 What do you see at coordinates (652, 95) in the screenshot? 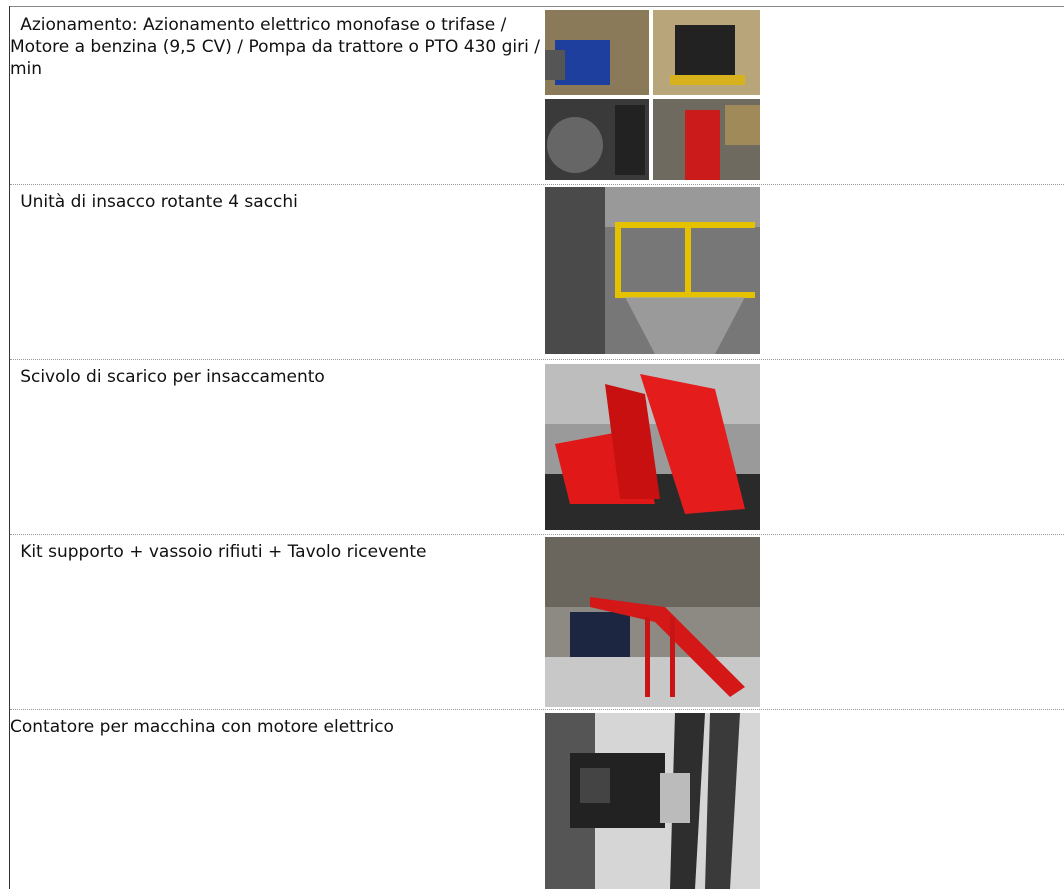
I see `product-images` at bounding box center [652, 95].